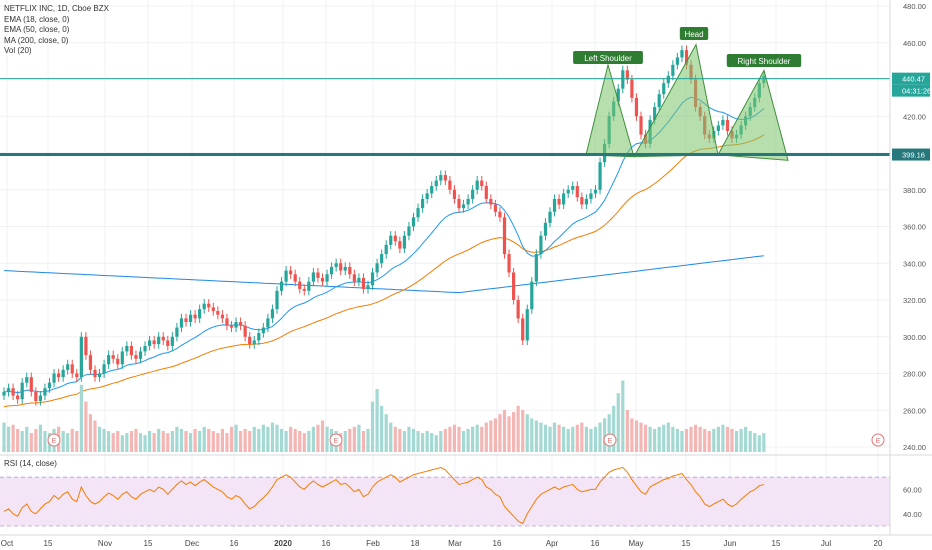 The image size is (932, 550). I want to click on rsi-line, so click(384, 495).